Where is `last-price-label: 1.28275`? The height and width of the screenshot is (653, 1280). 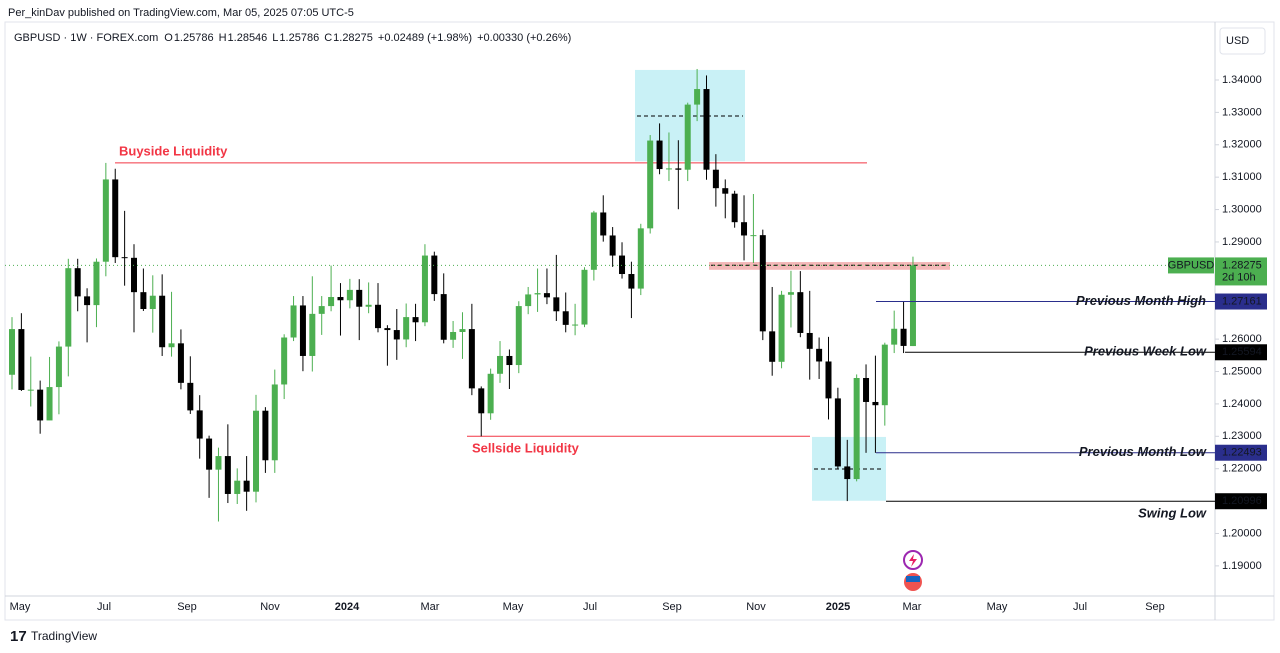
last-price-label: 1.28275 is located at coordinates (1242, 265).